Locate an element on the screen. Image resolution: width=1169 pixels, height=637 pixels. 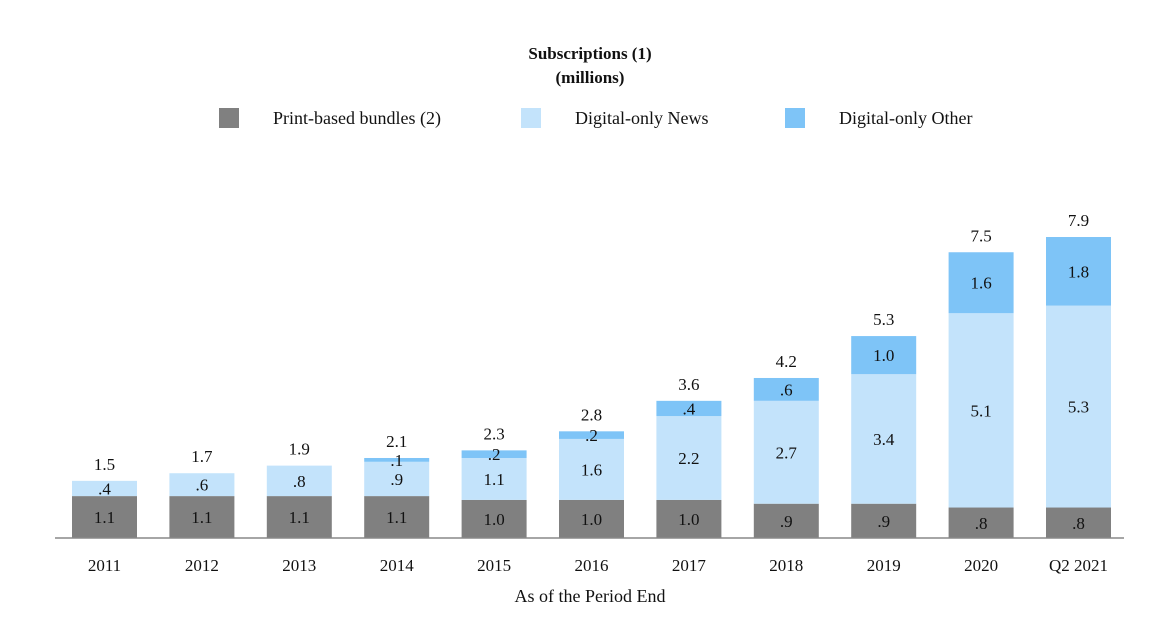
legend-swatch-digital-other is located at coordinates (795, 118).